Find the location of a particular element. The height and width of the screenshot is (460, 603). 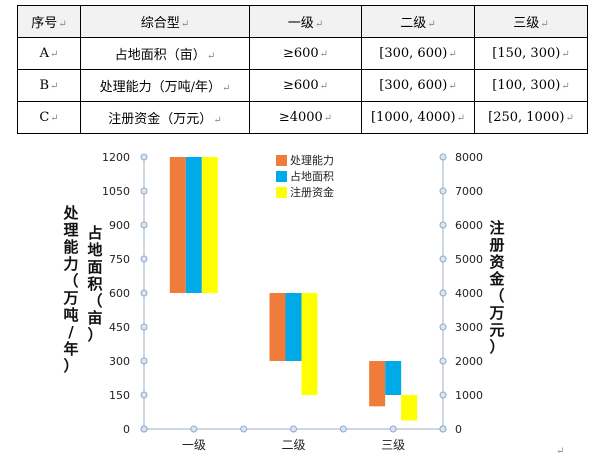

table-cell: 处理能力（万吨/年）↵ is located at coordinates (165, 85).